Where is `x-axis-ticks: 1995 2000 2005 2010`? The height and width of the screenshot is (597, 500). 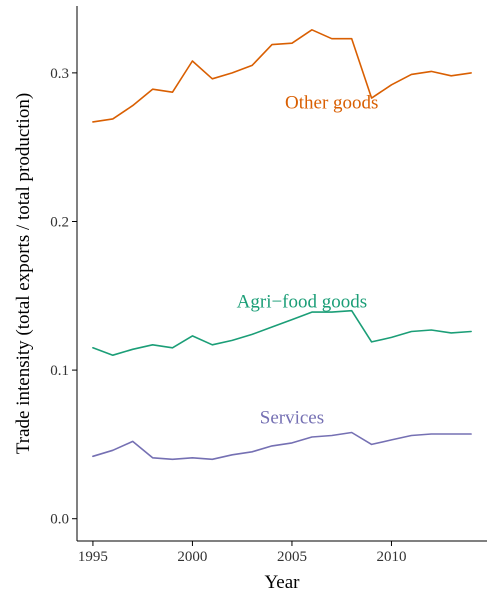
x-axis-ticks: 1995 2000 2005 2010 is located at coordinates (242, 553).